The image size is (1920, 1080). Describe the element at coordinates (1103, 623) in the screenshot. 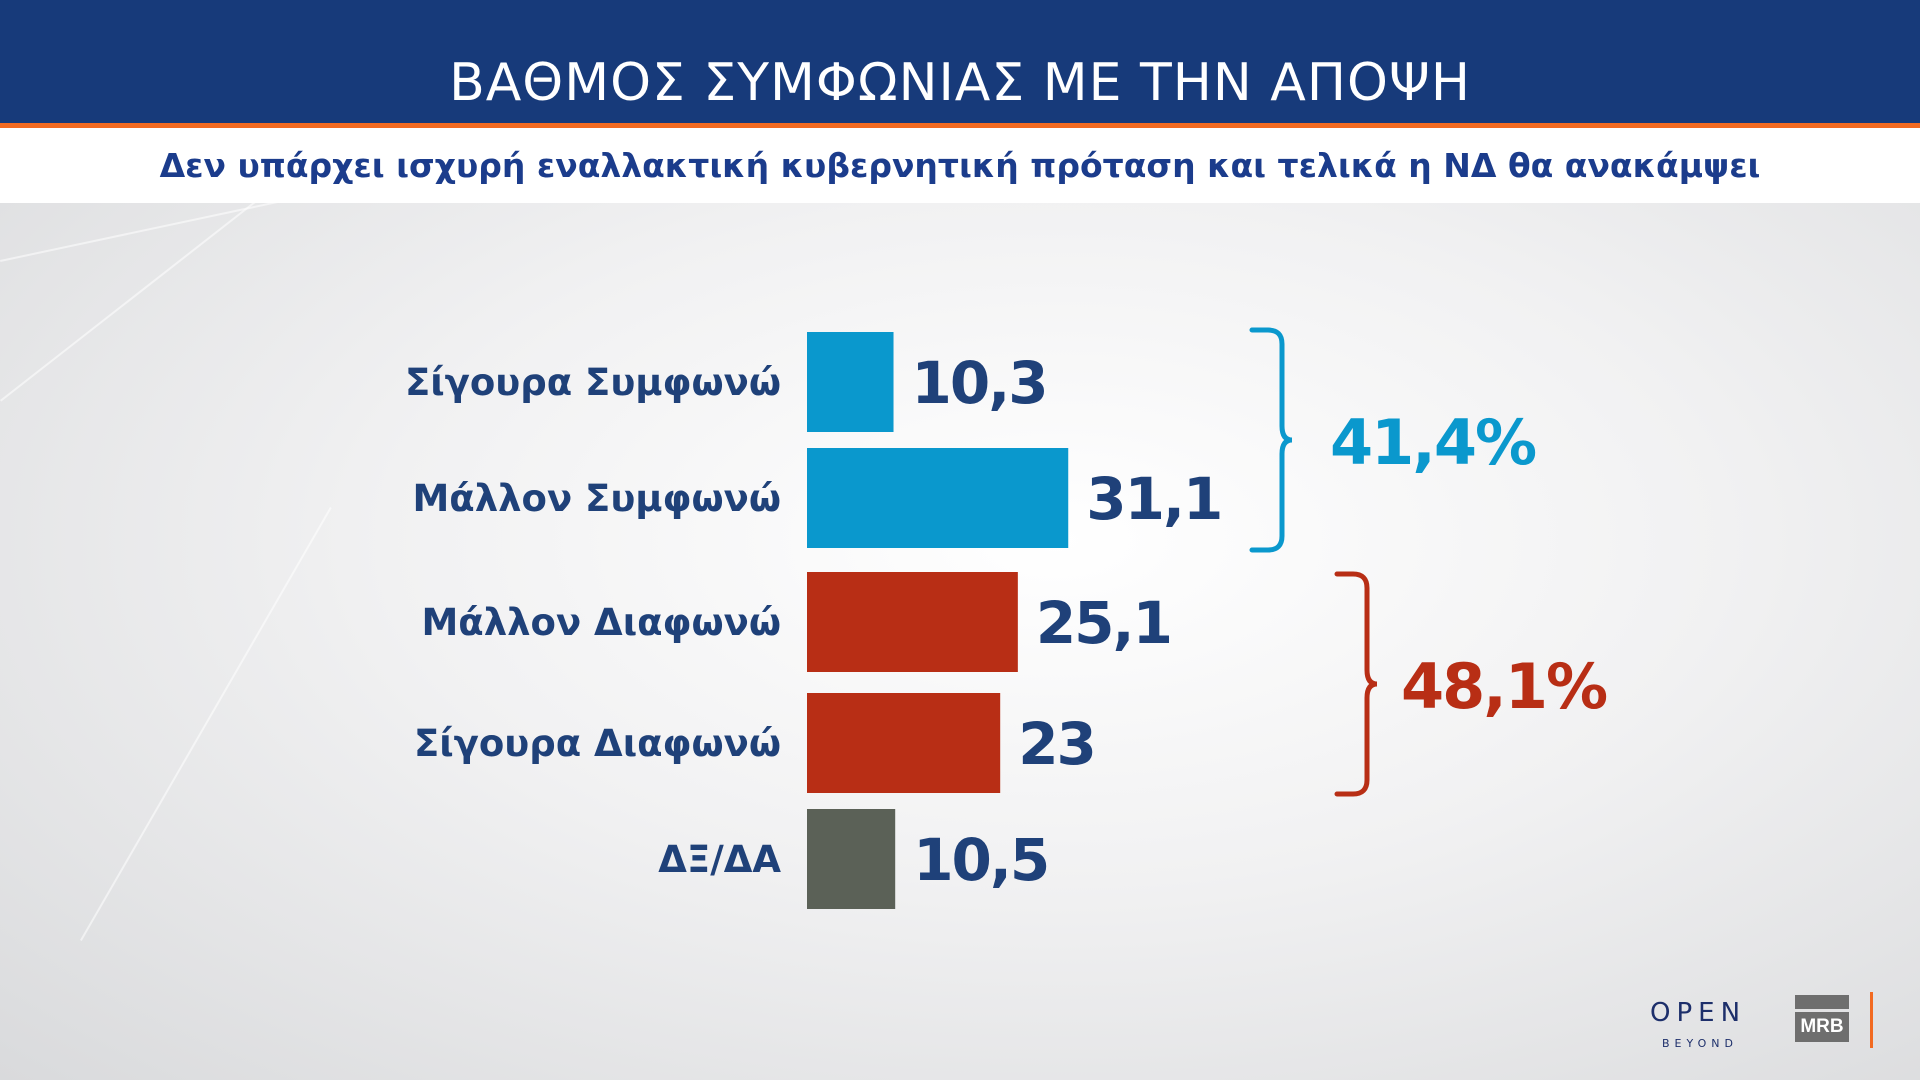

I see `value-label: 25,1` at that location.